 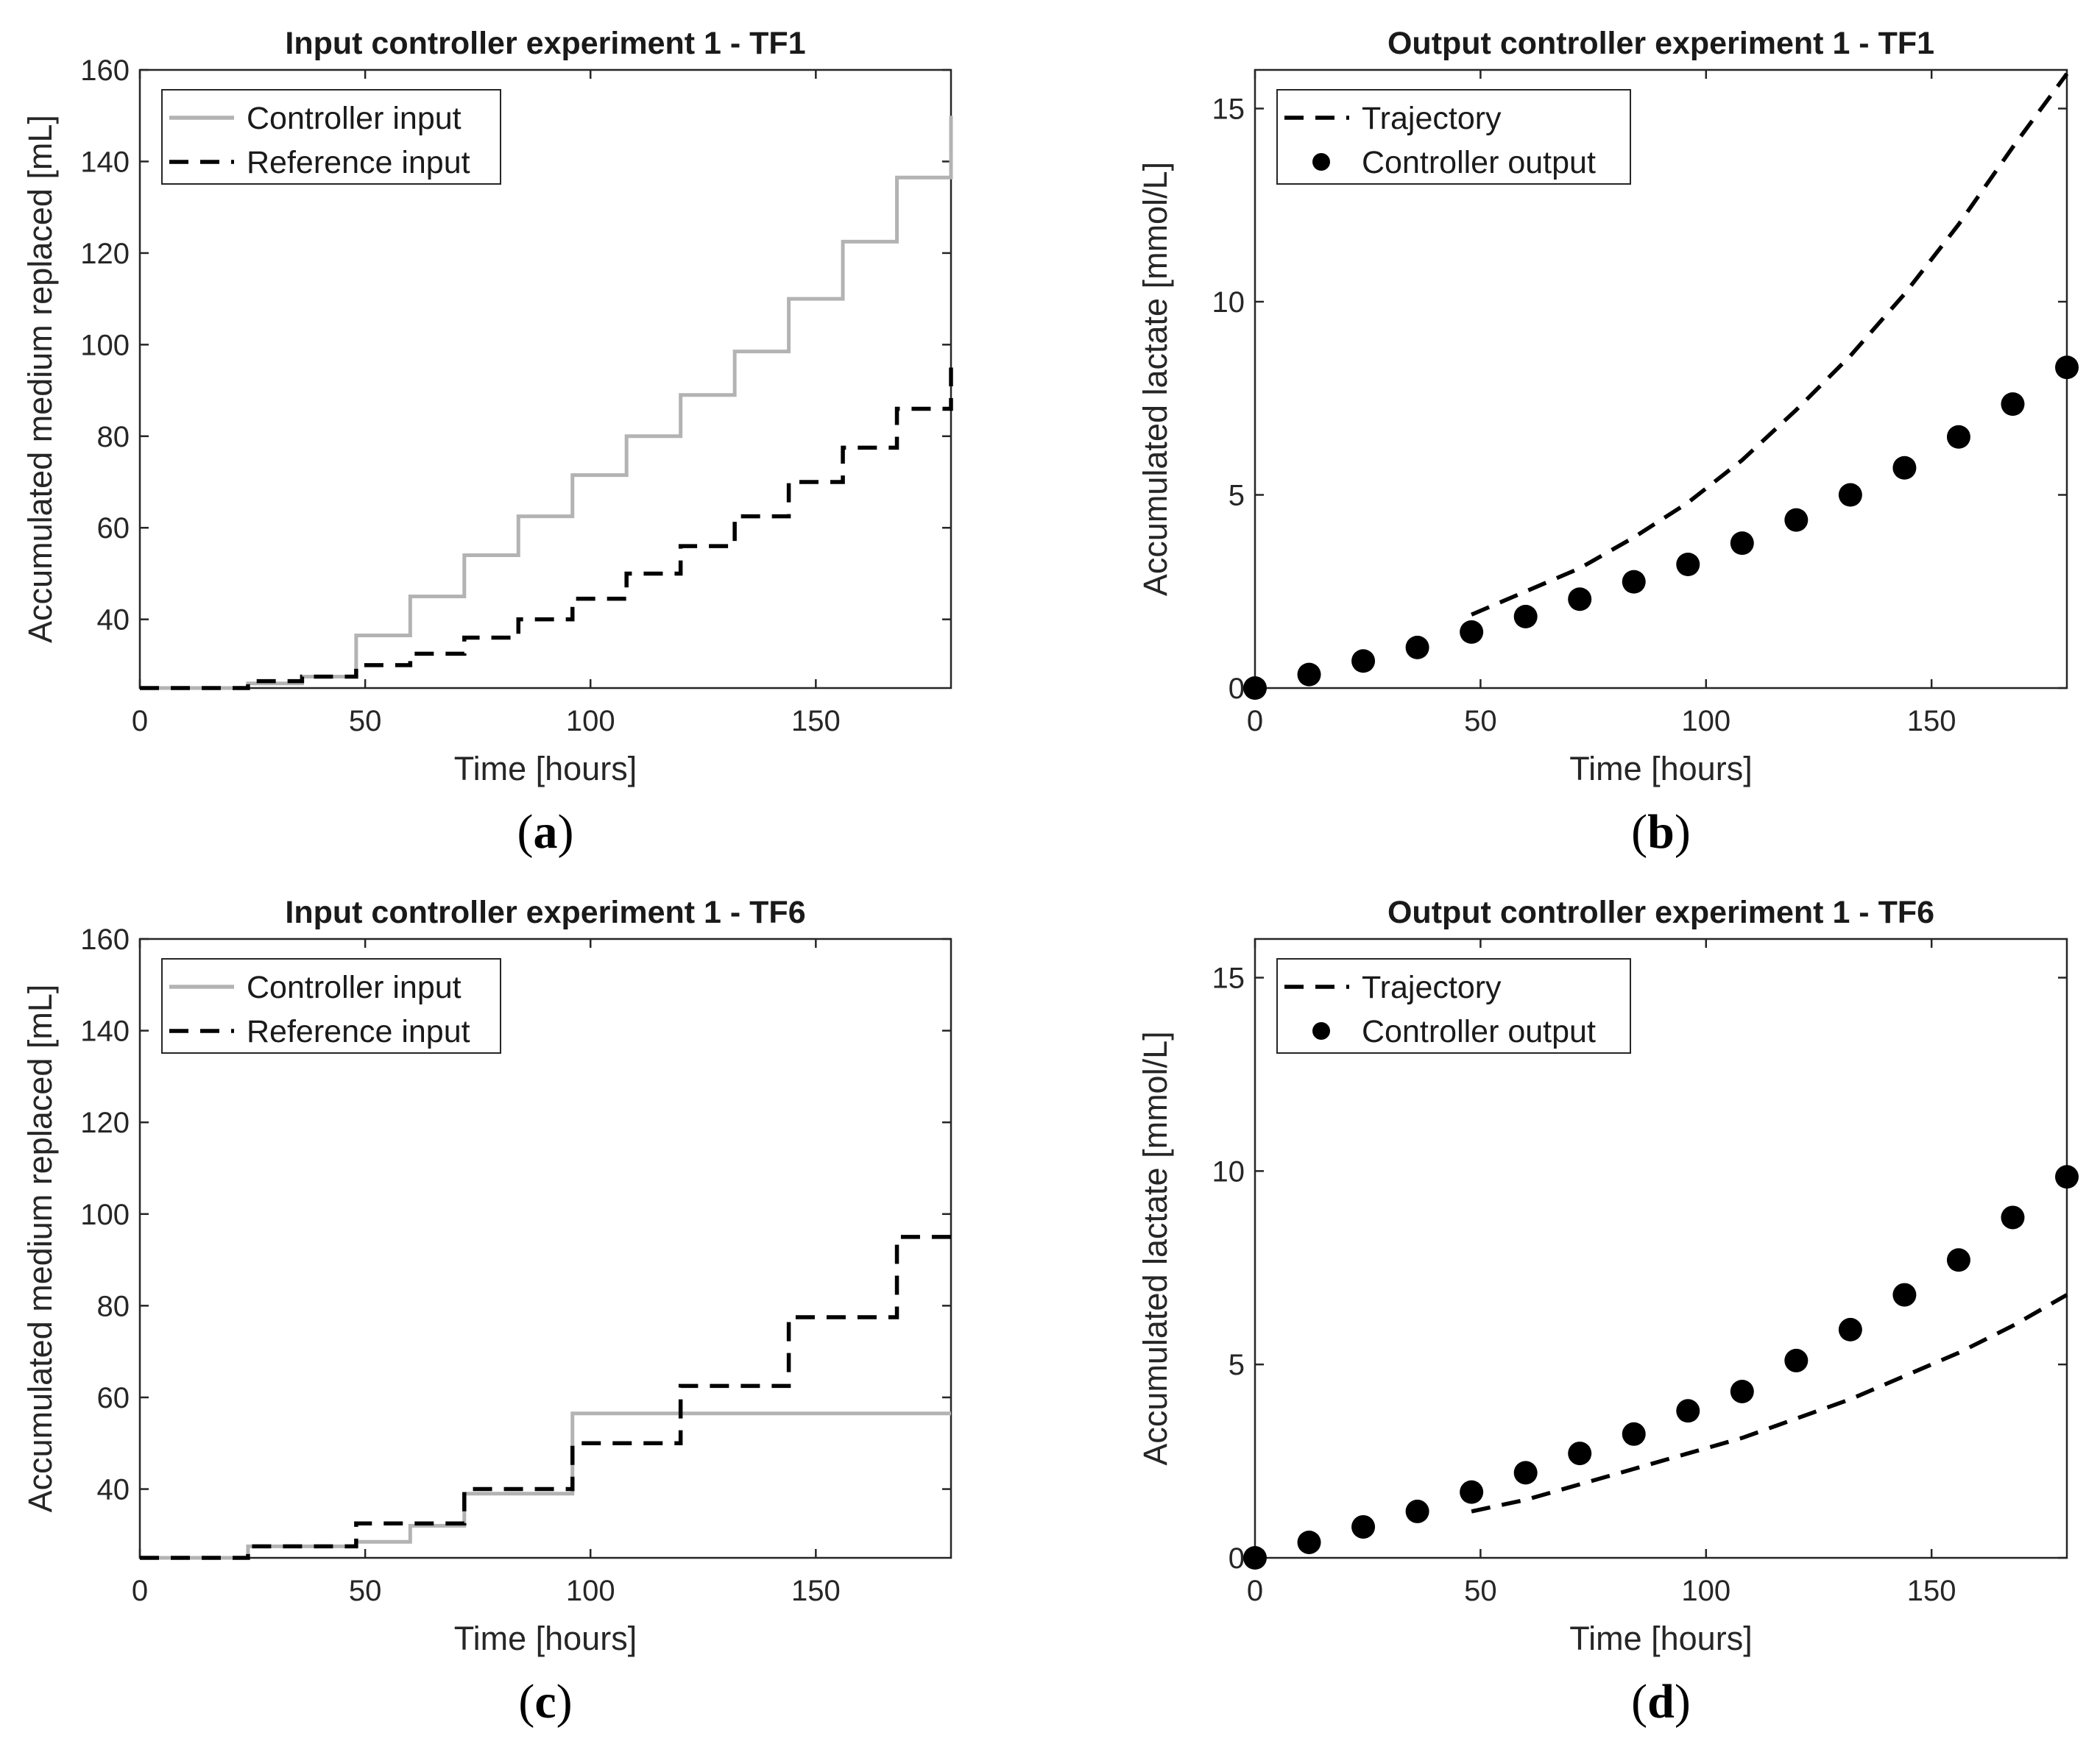 I want to click on panel-label: (c), so click(x=545, y=1702).